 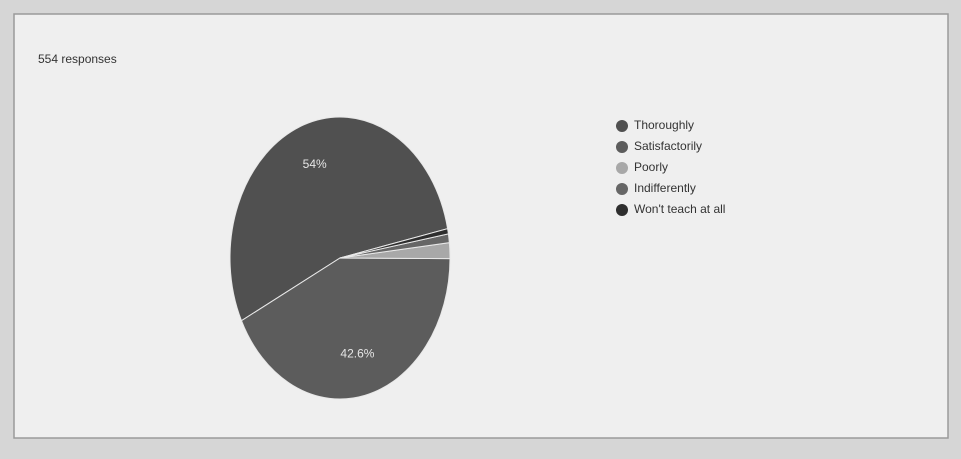 What do you see at coordinates (664, 125) in the screenshot?
I see `legend-label: Thoroughly` at bounding box center [664, 125].